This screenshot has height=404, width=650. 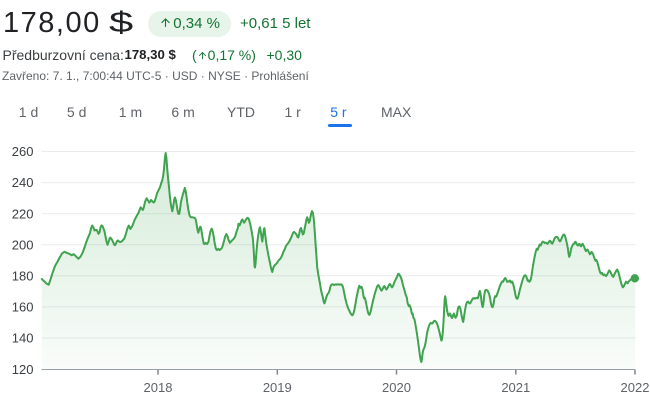 What do you see at coordinates (23, 275) in the screenshot?
I see `svg-text: 180` at bounding box center [23, 275].